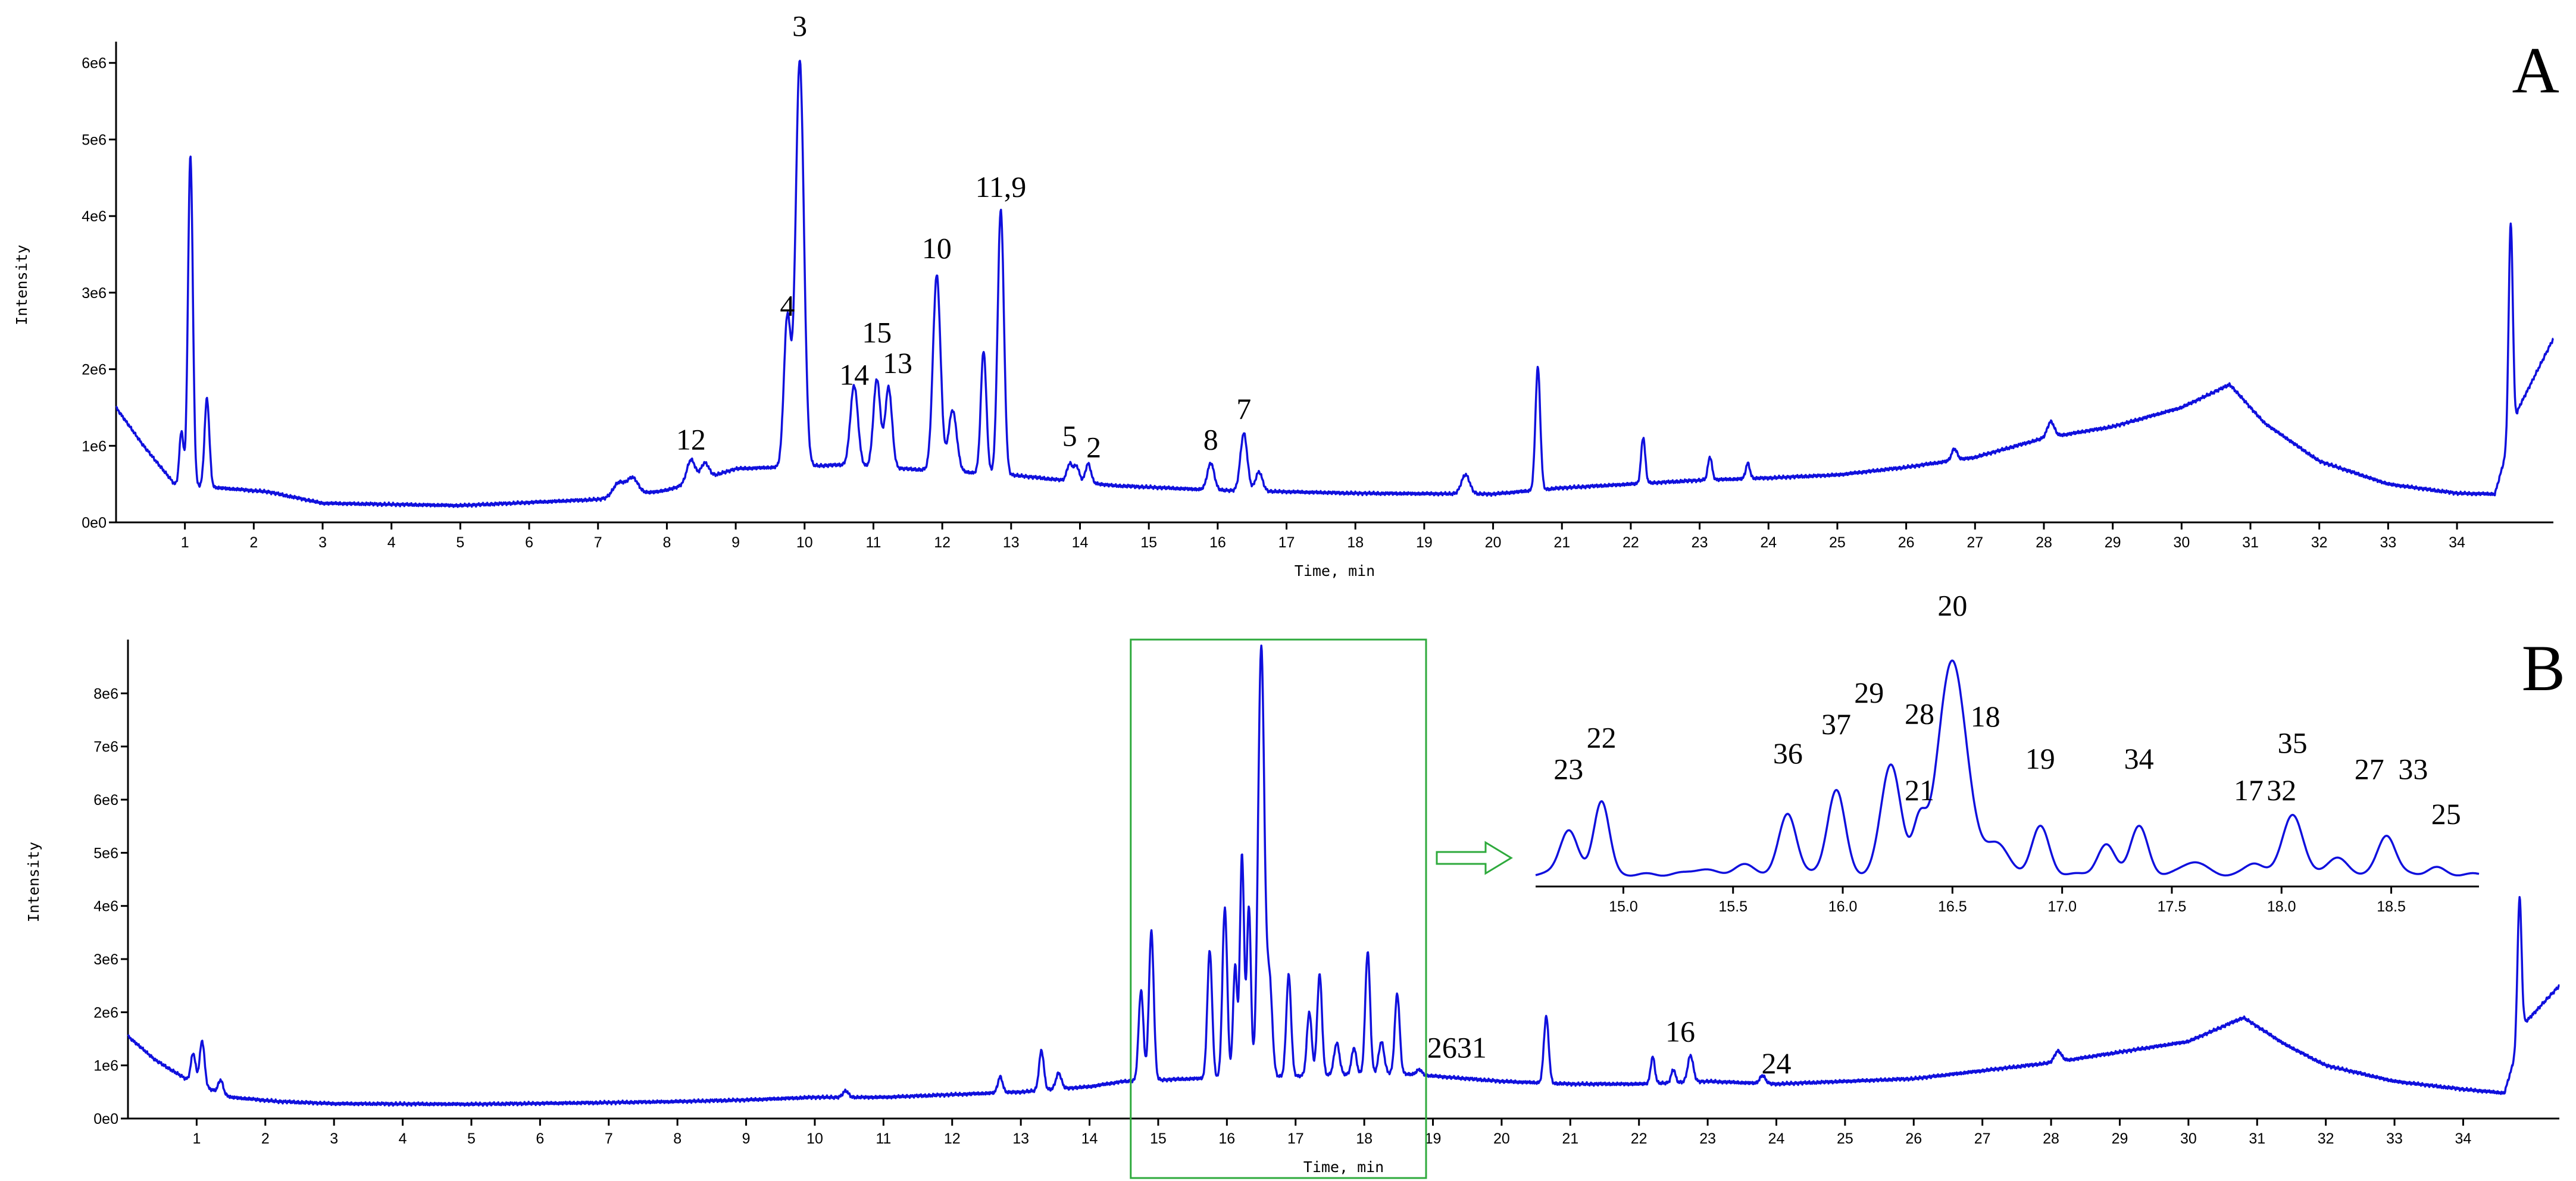 This screenshot has width=2576, height=1181. Describe the element at coordinates (787, 306) in the screenshot. I see `peak-label: 4` at that location.